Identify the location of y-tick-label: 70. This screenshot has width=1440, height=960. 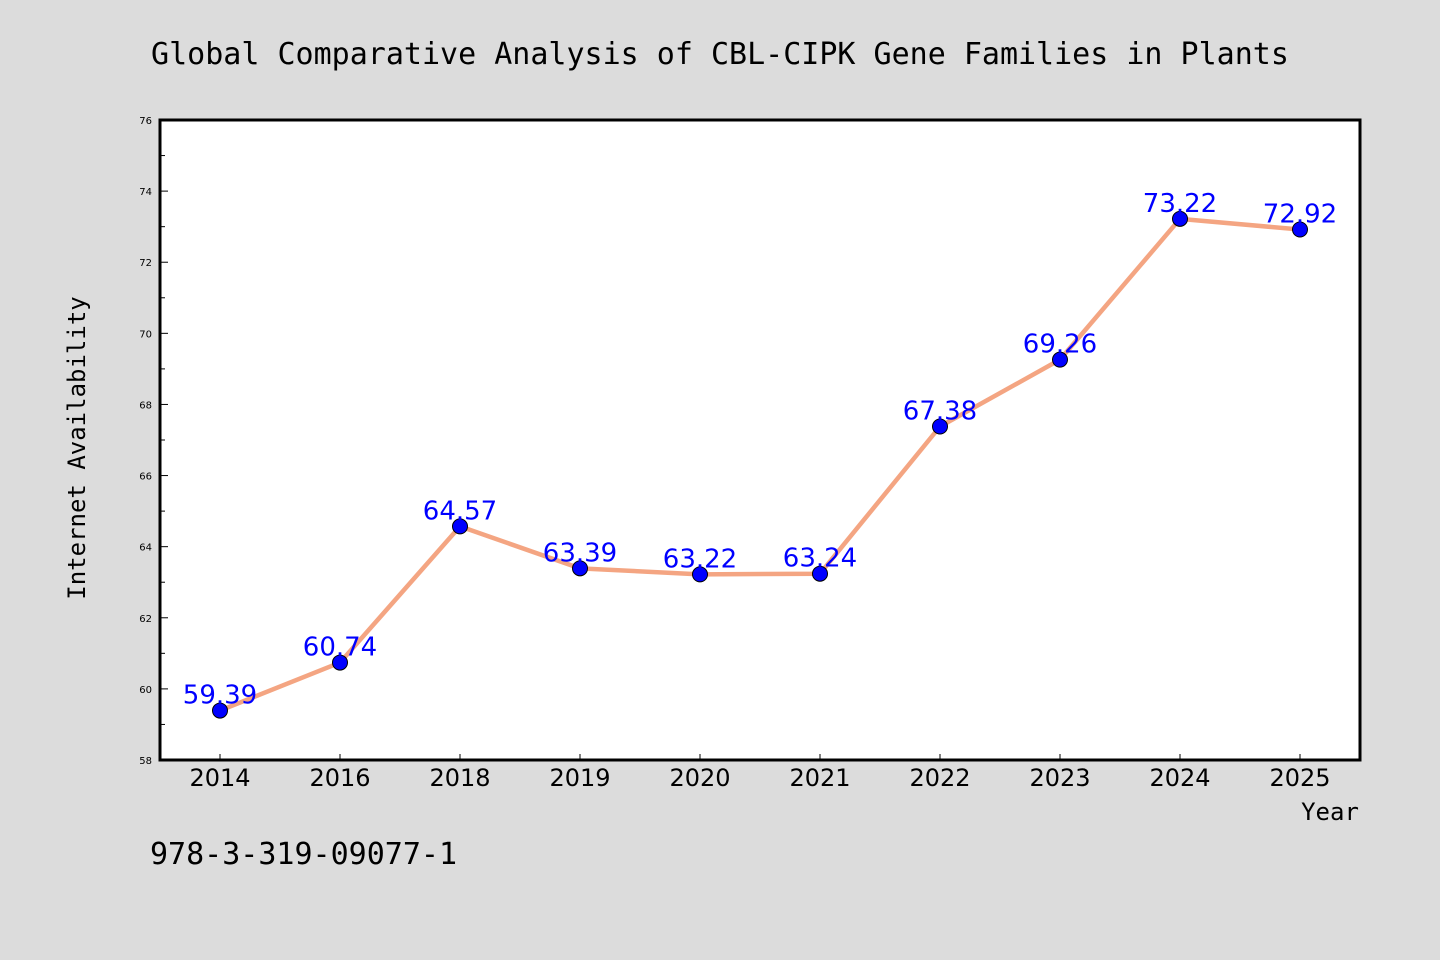
(145, 334).